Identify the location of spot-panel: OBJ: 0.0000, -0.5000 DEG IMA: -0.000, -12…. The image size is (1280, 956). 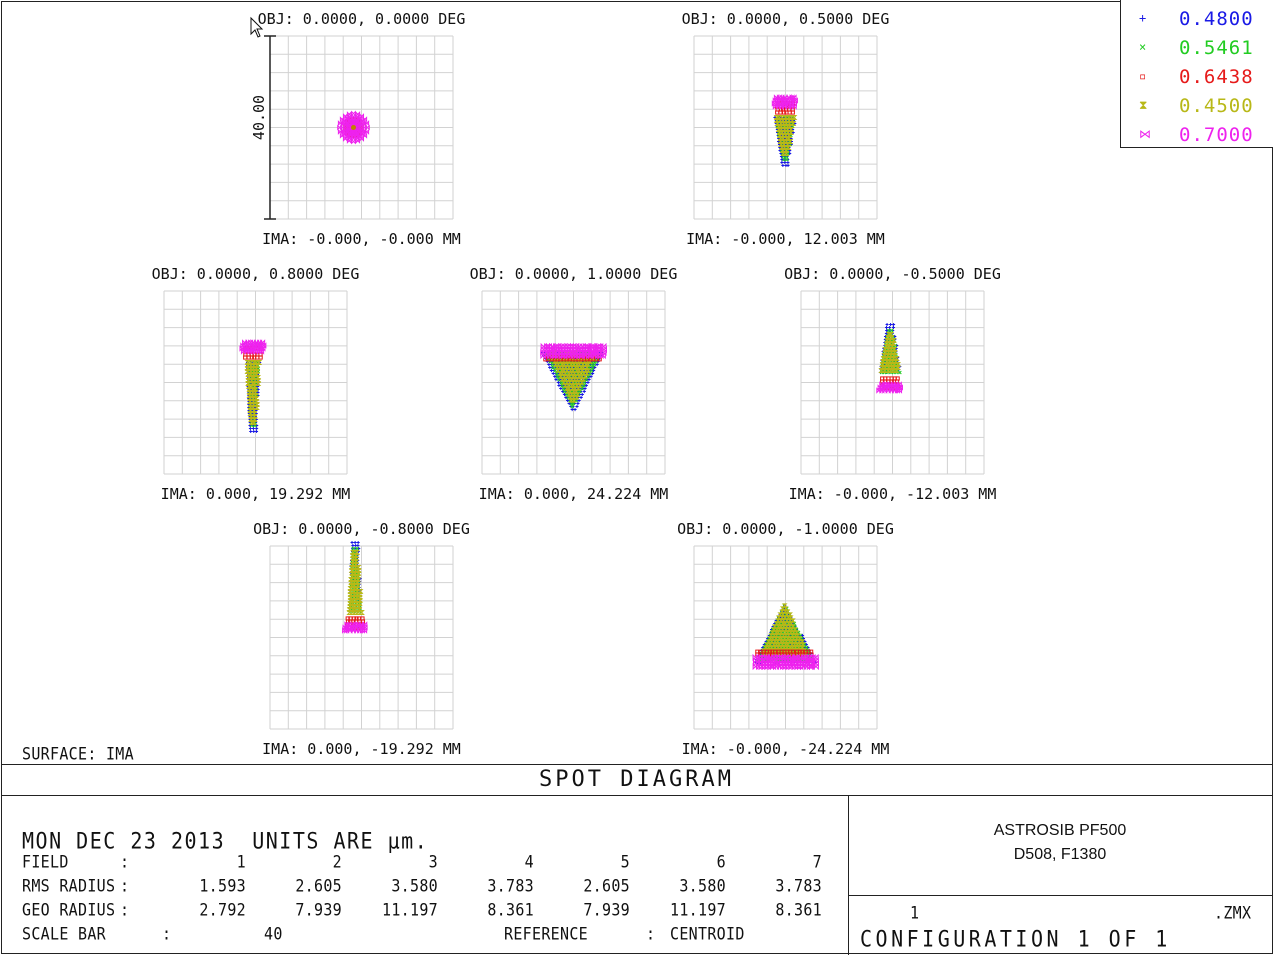
(892, 384).